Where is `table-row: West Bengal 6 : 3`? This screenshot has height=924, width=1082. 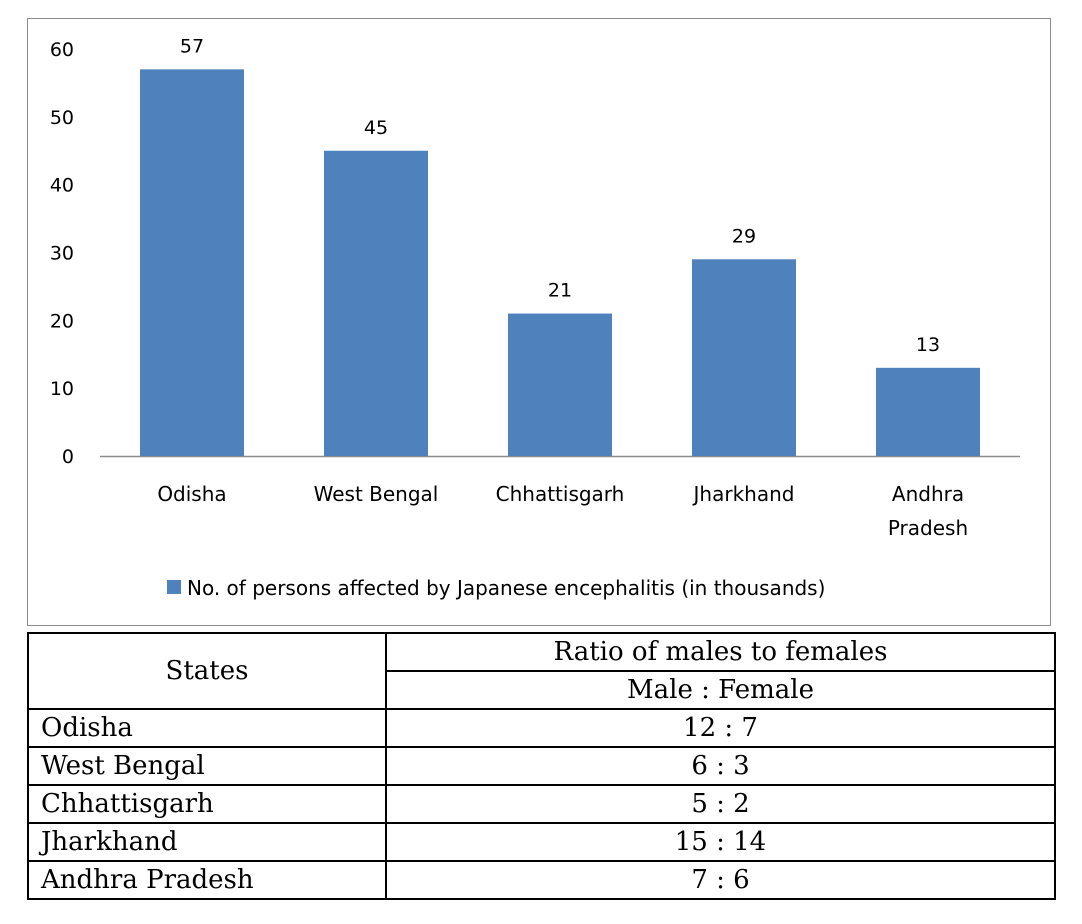 table-row: West Bengal 6 : 3 is located at coordinates (541, 766).